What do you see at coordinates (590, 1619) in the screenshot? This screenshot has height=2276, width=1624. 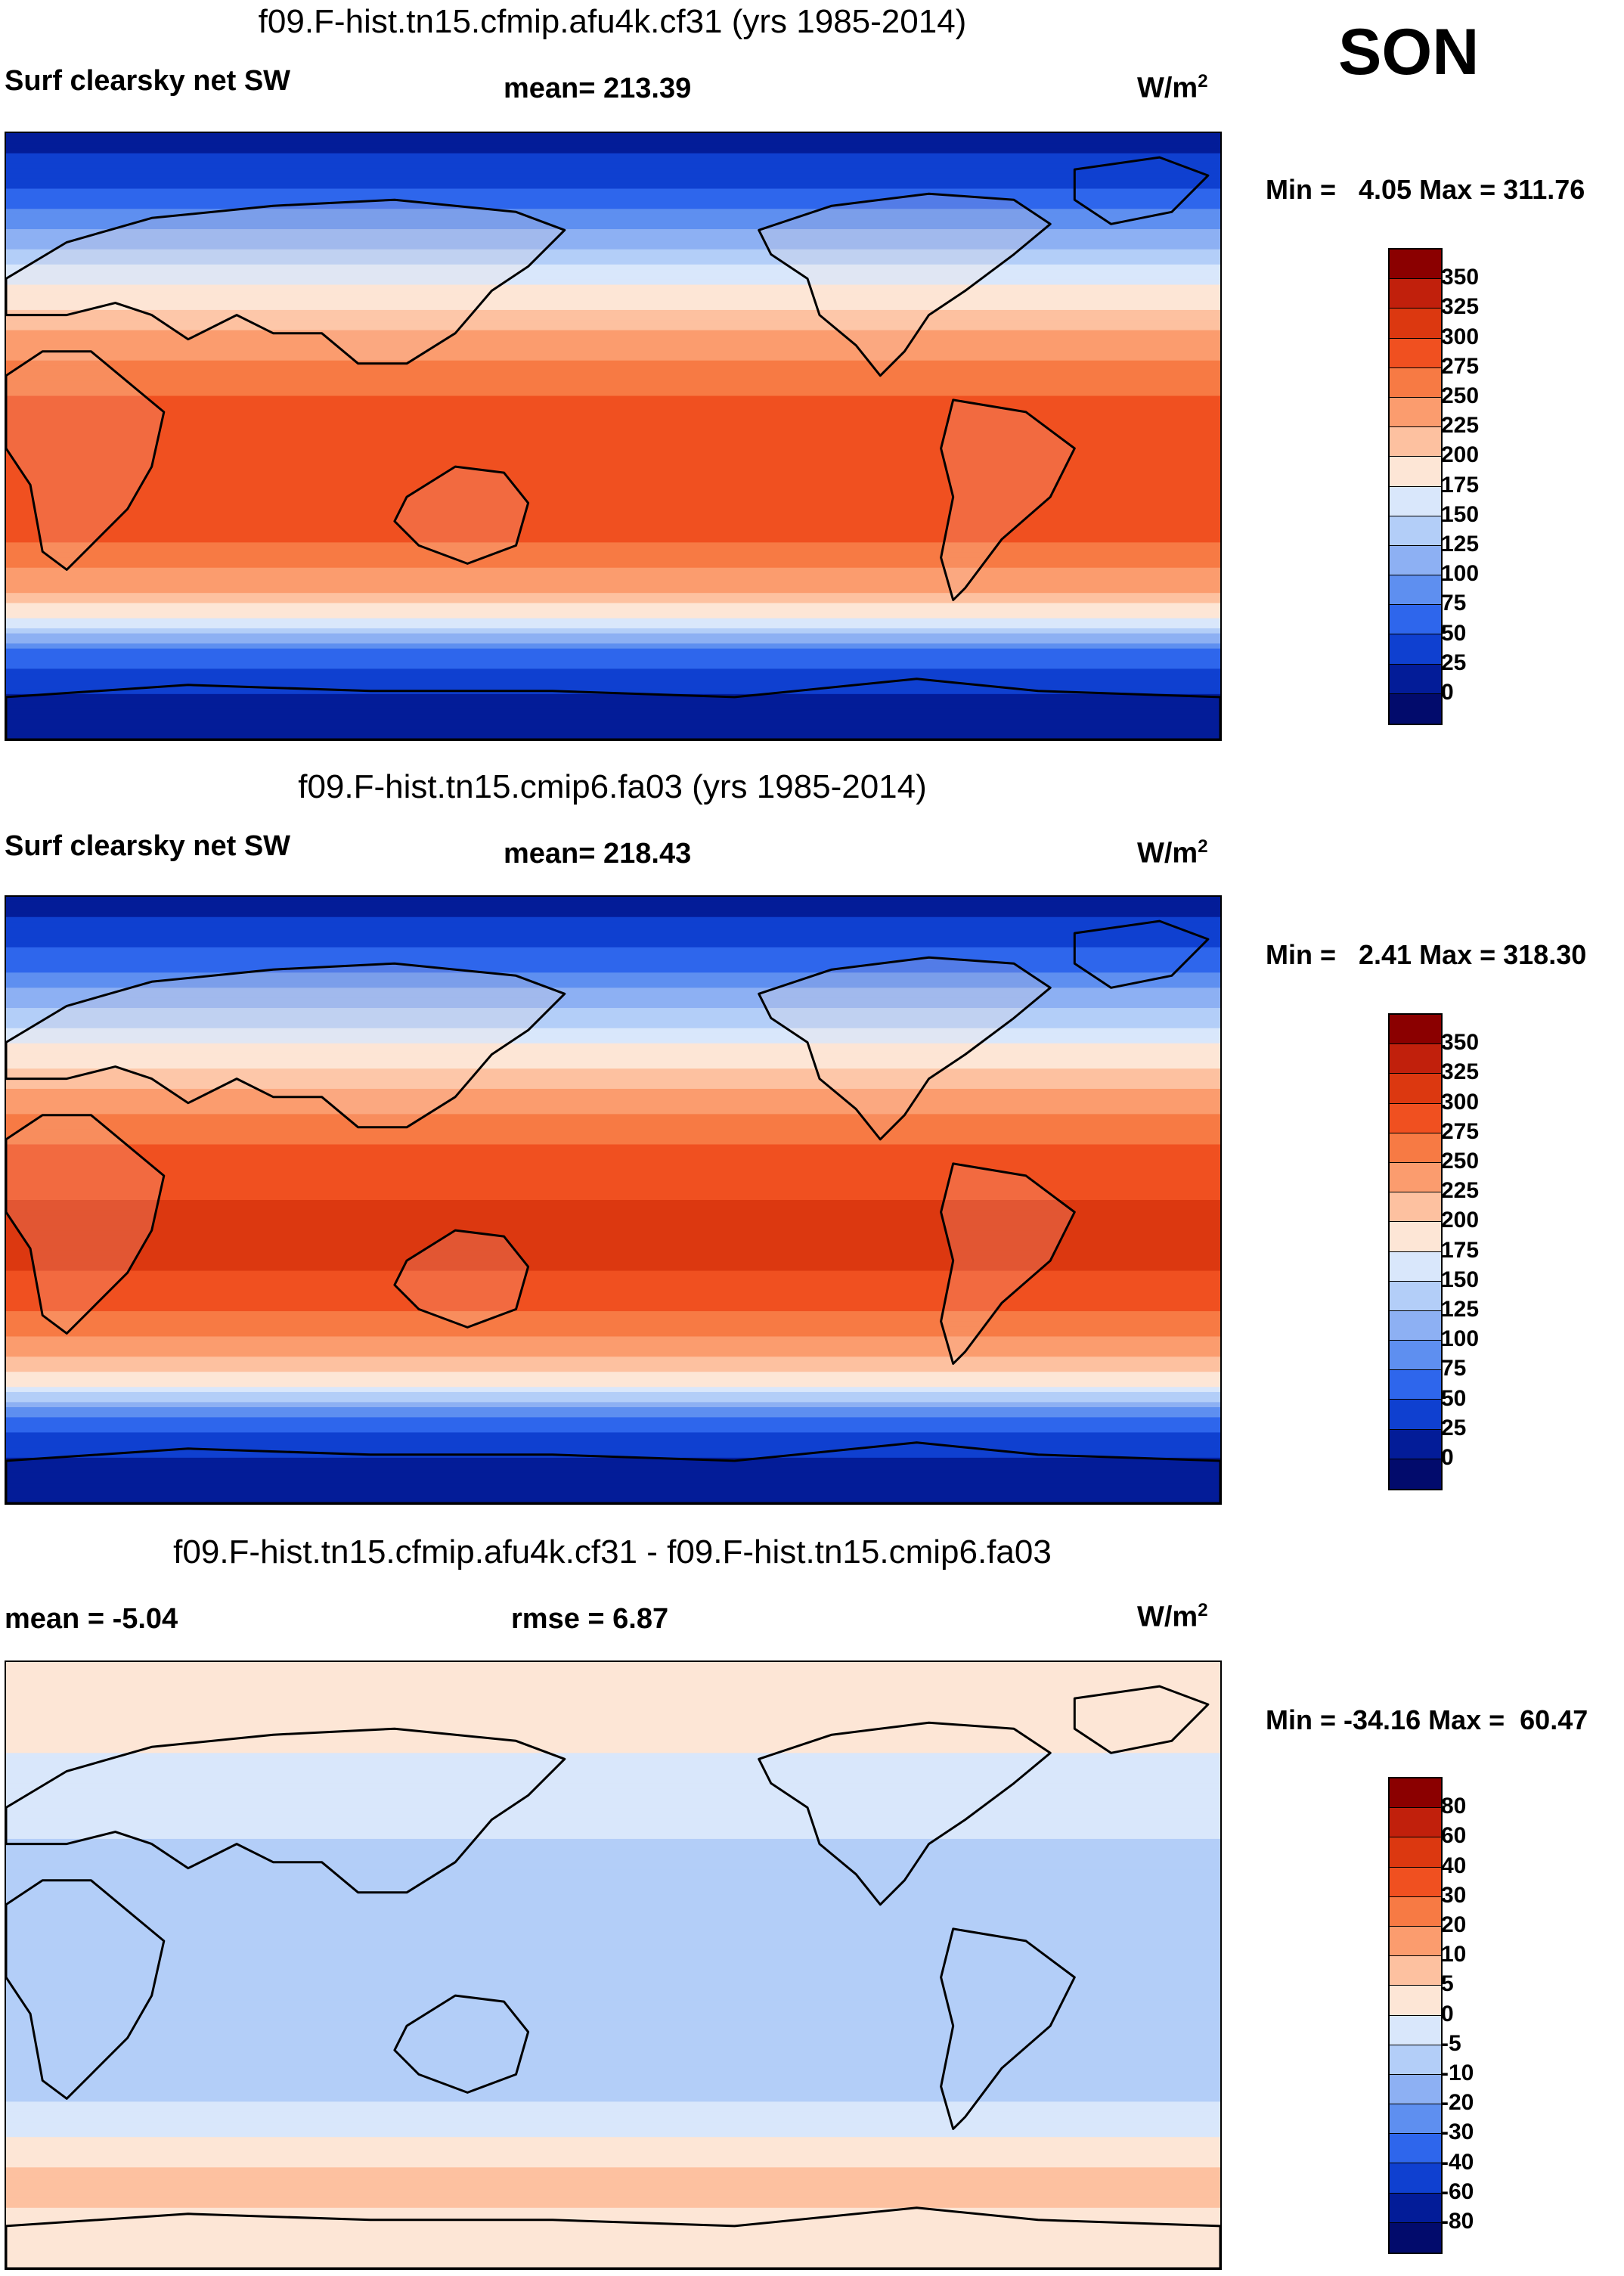 I see `panel3-rmse-label: rmse = 6.87` at bounding box center [590, 1619].